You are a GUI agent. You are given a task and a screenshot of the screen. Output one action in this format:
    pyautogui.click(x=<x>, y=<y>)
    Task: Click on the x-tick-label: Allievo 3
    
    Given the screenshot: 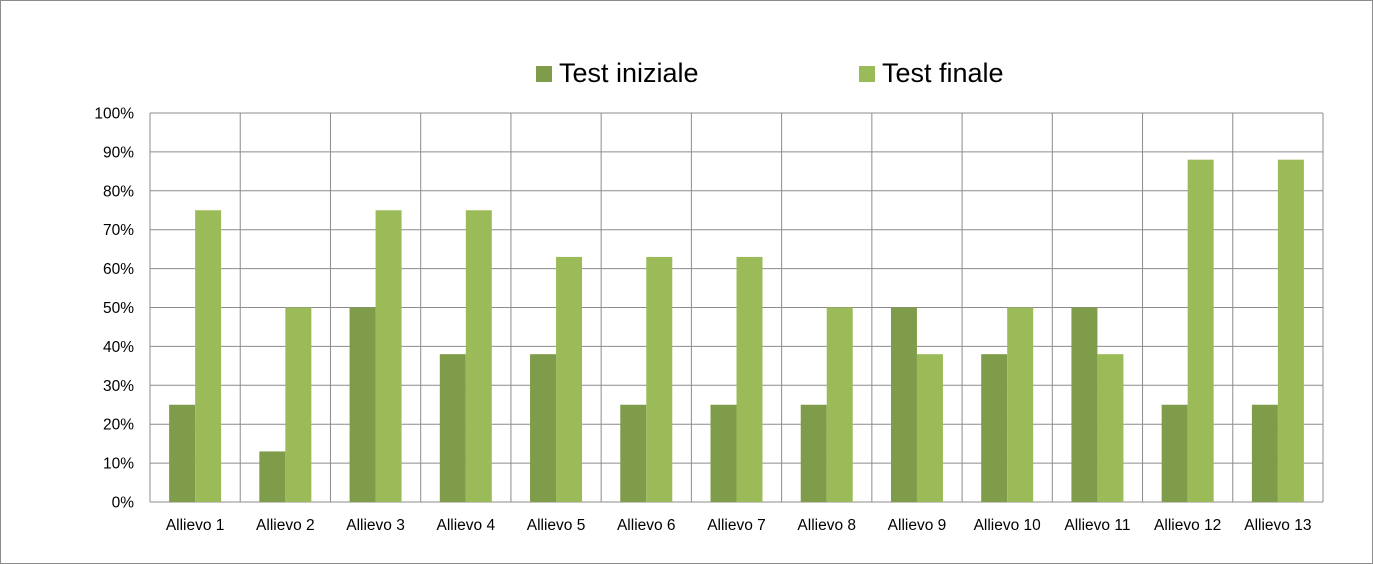 What is the action you would take?
    pyautogui.click(x=375, y=525)
    